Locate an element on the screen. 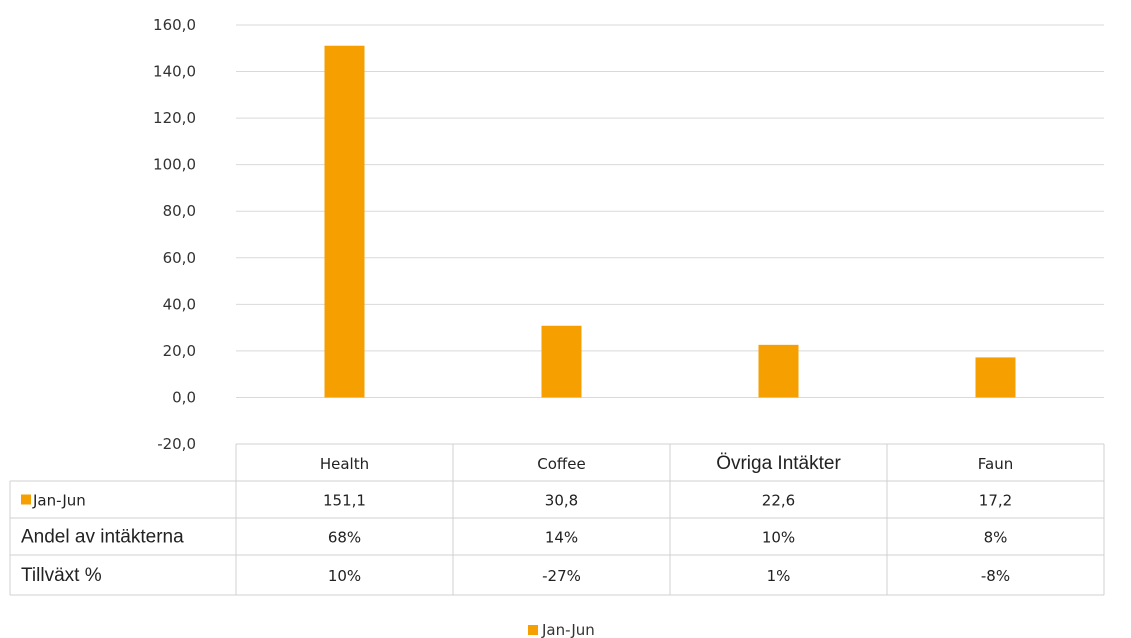  table-cell: 14% is located at coordinates (561, 538).